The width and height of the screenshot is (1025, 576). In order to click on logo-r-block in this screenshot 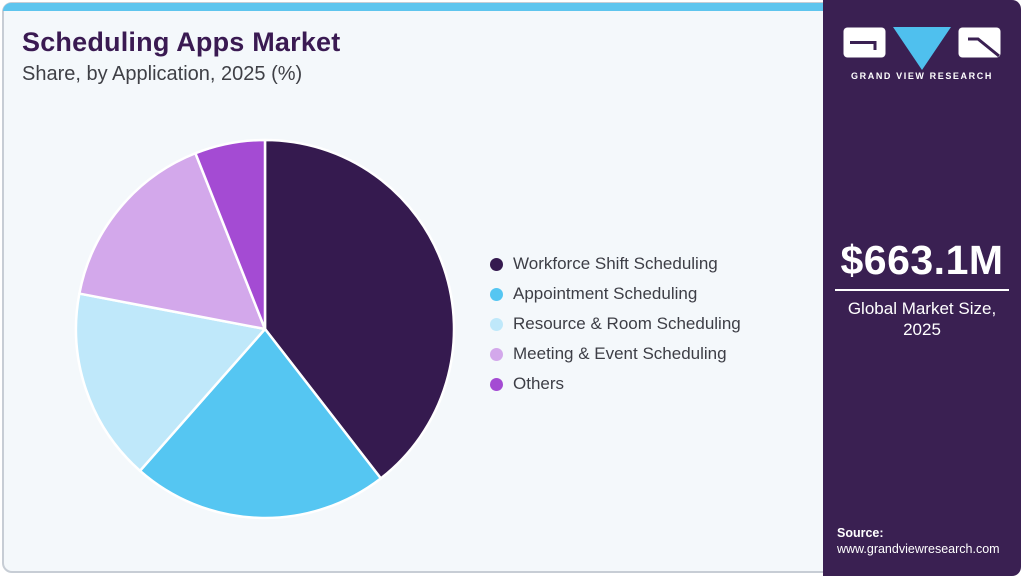, I will do `click(979, 42)`.